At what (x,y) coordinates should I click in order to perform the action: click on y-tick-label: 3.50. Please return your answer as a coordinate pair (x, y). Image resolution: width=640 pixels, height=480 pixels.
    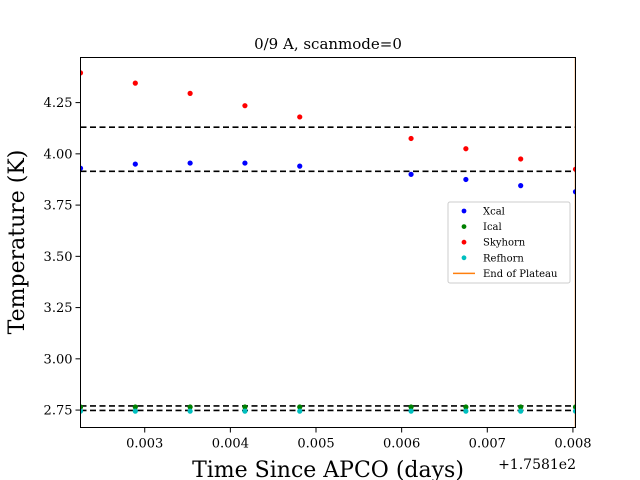
    Looking at the image, I should click on (58, 257).